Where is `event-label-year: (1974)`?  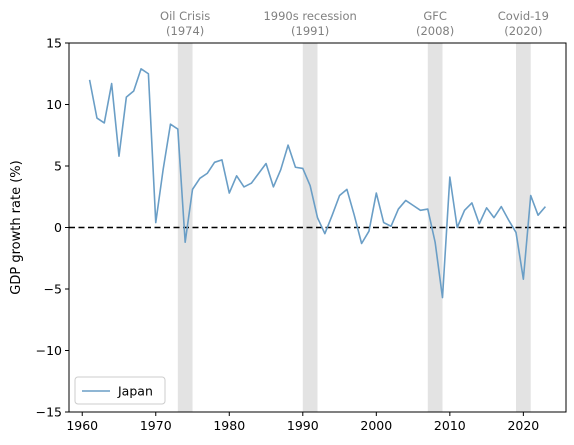 event-label-year: (1974) is located at coordinates (185, 31).